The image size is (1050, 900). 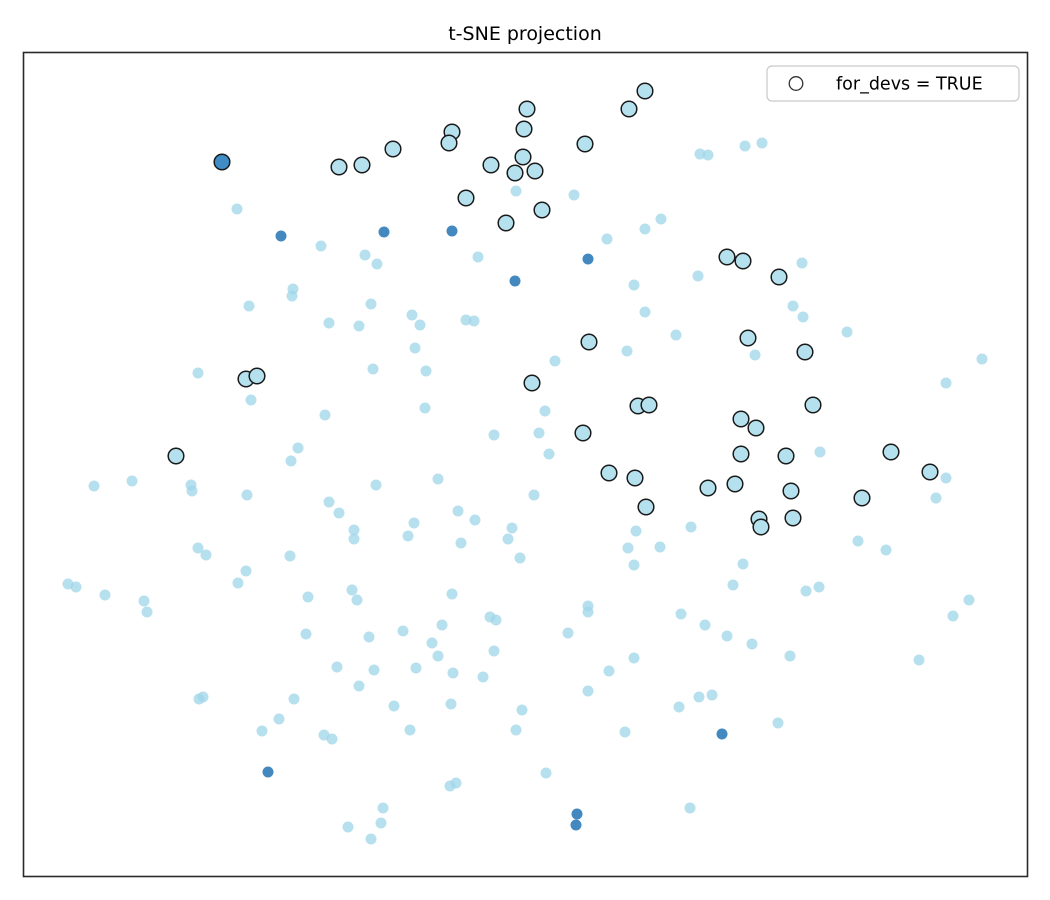 I want to click on chart-title: t-SNE projection, so click(x=525, y=34).